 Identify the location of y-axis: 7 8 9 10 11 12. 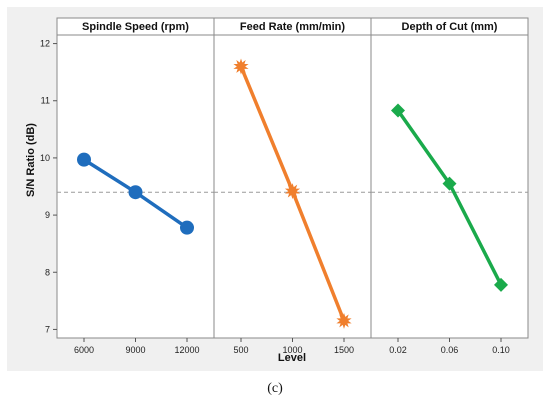
(48, 186).